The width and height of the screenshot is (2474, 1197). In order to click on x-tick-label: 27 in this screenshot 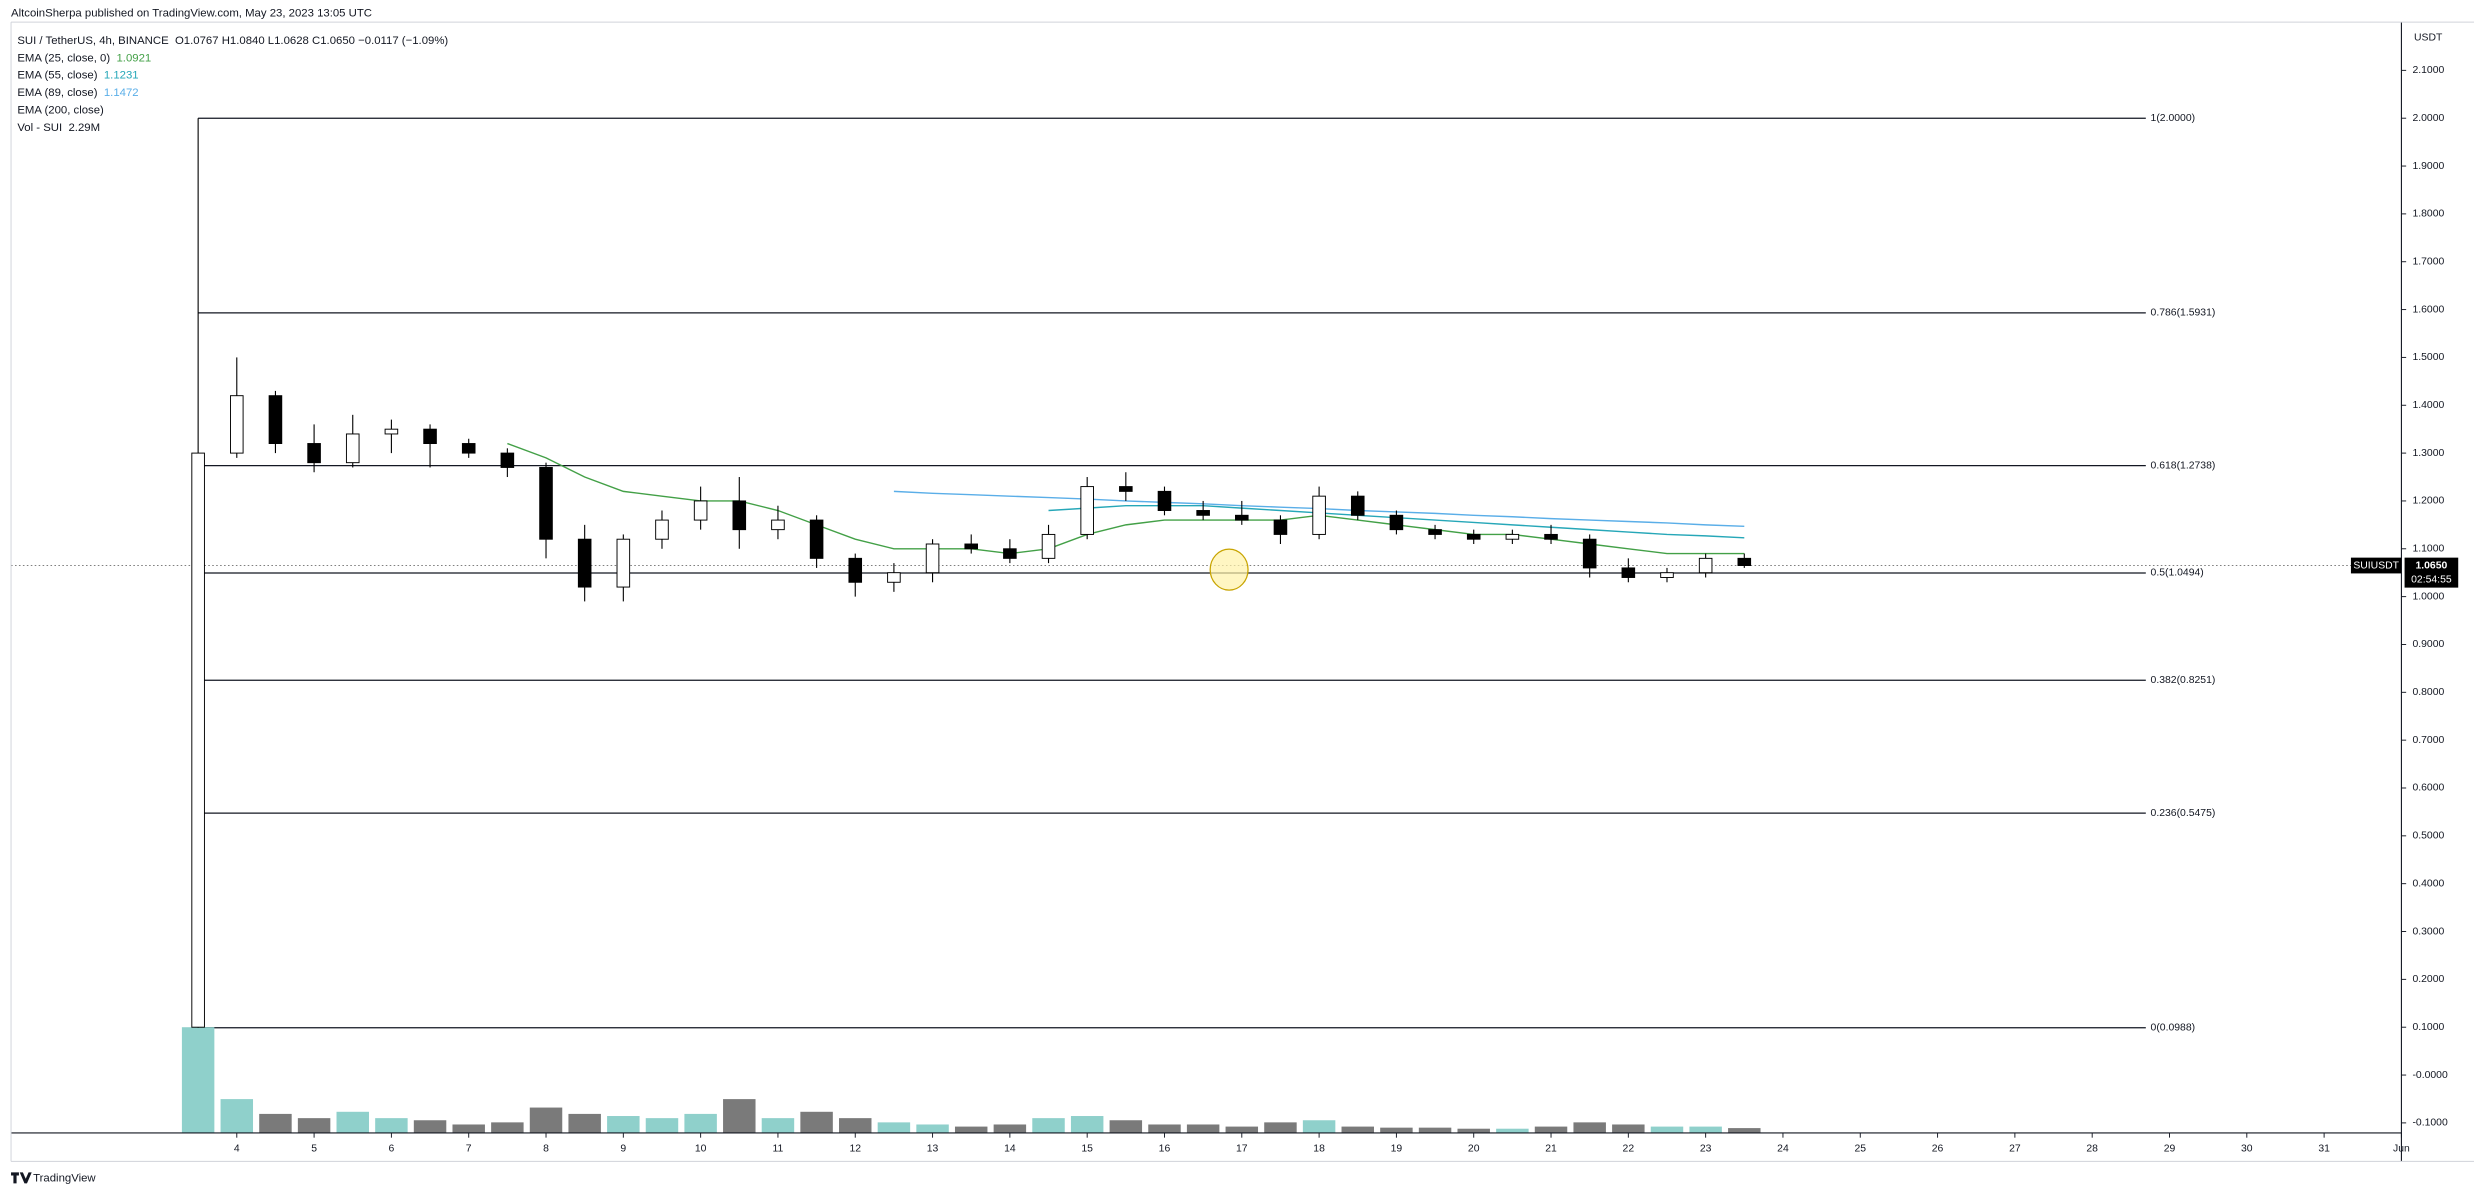, I will do `click(2015, 1148)`.